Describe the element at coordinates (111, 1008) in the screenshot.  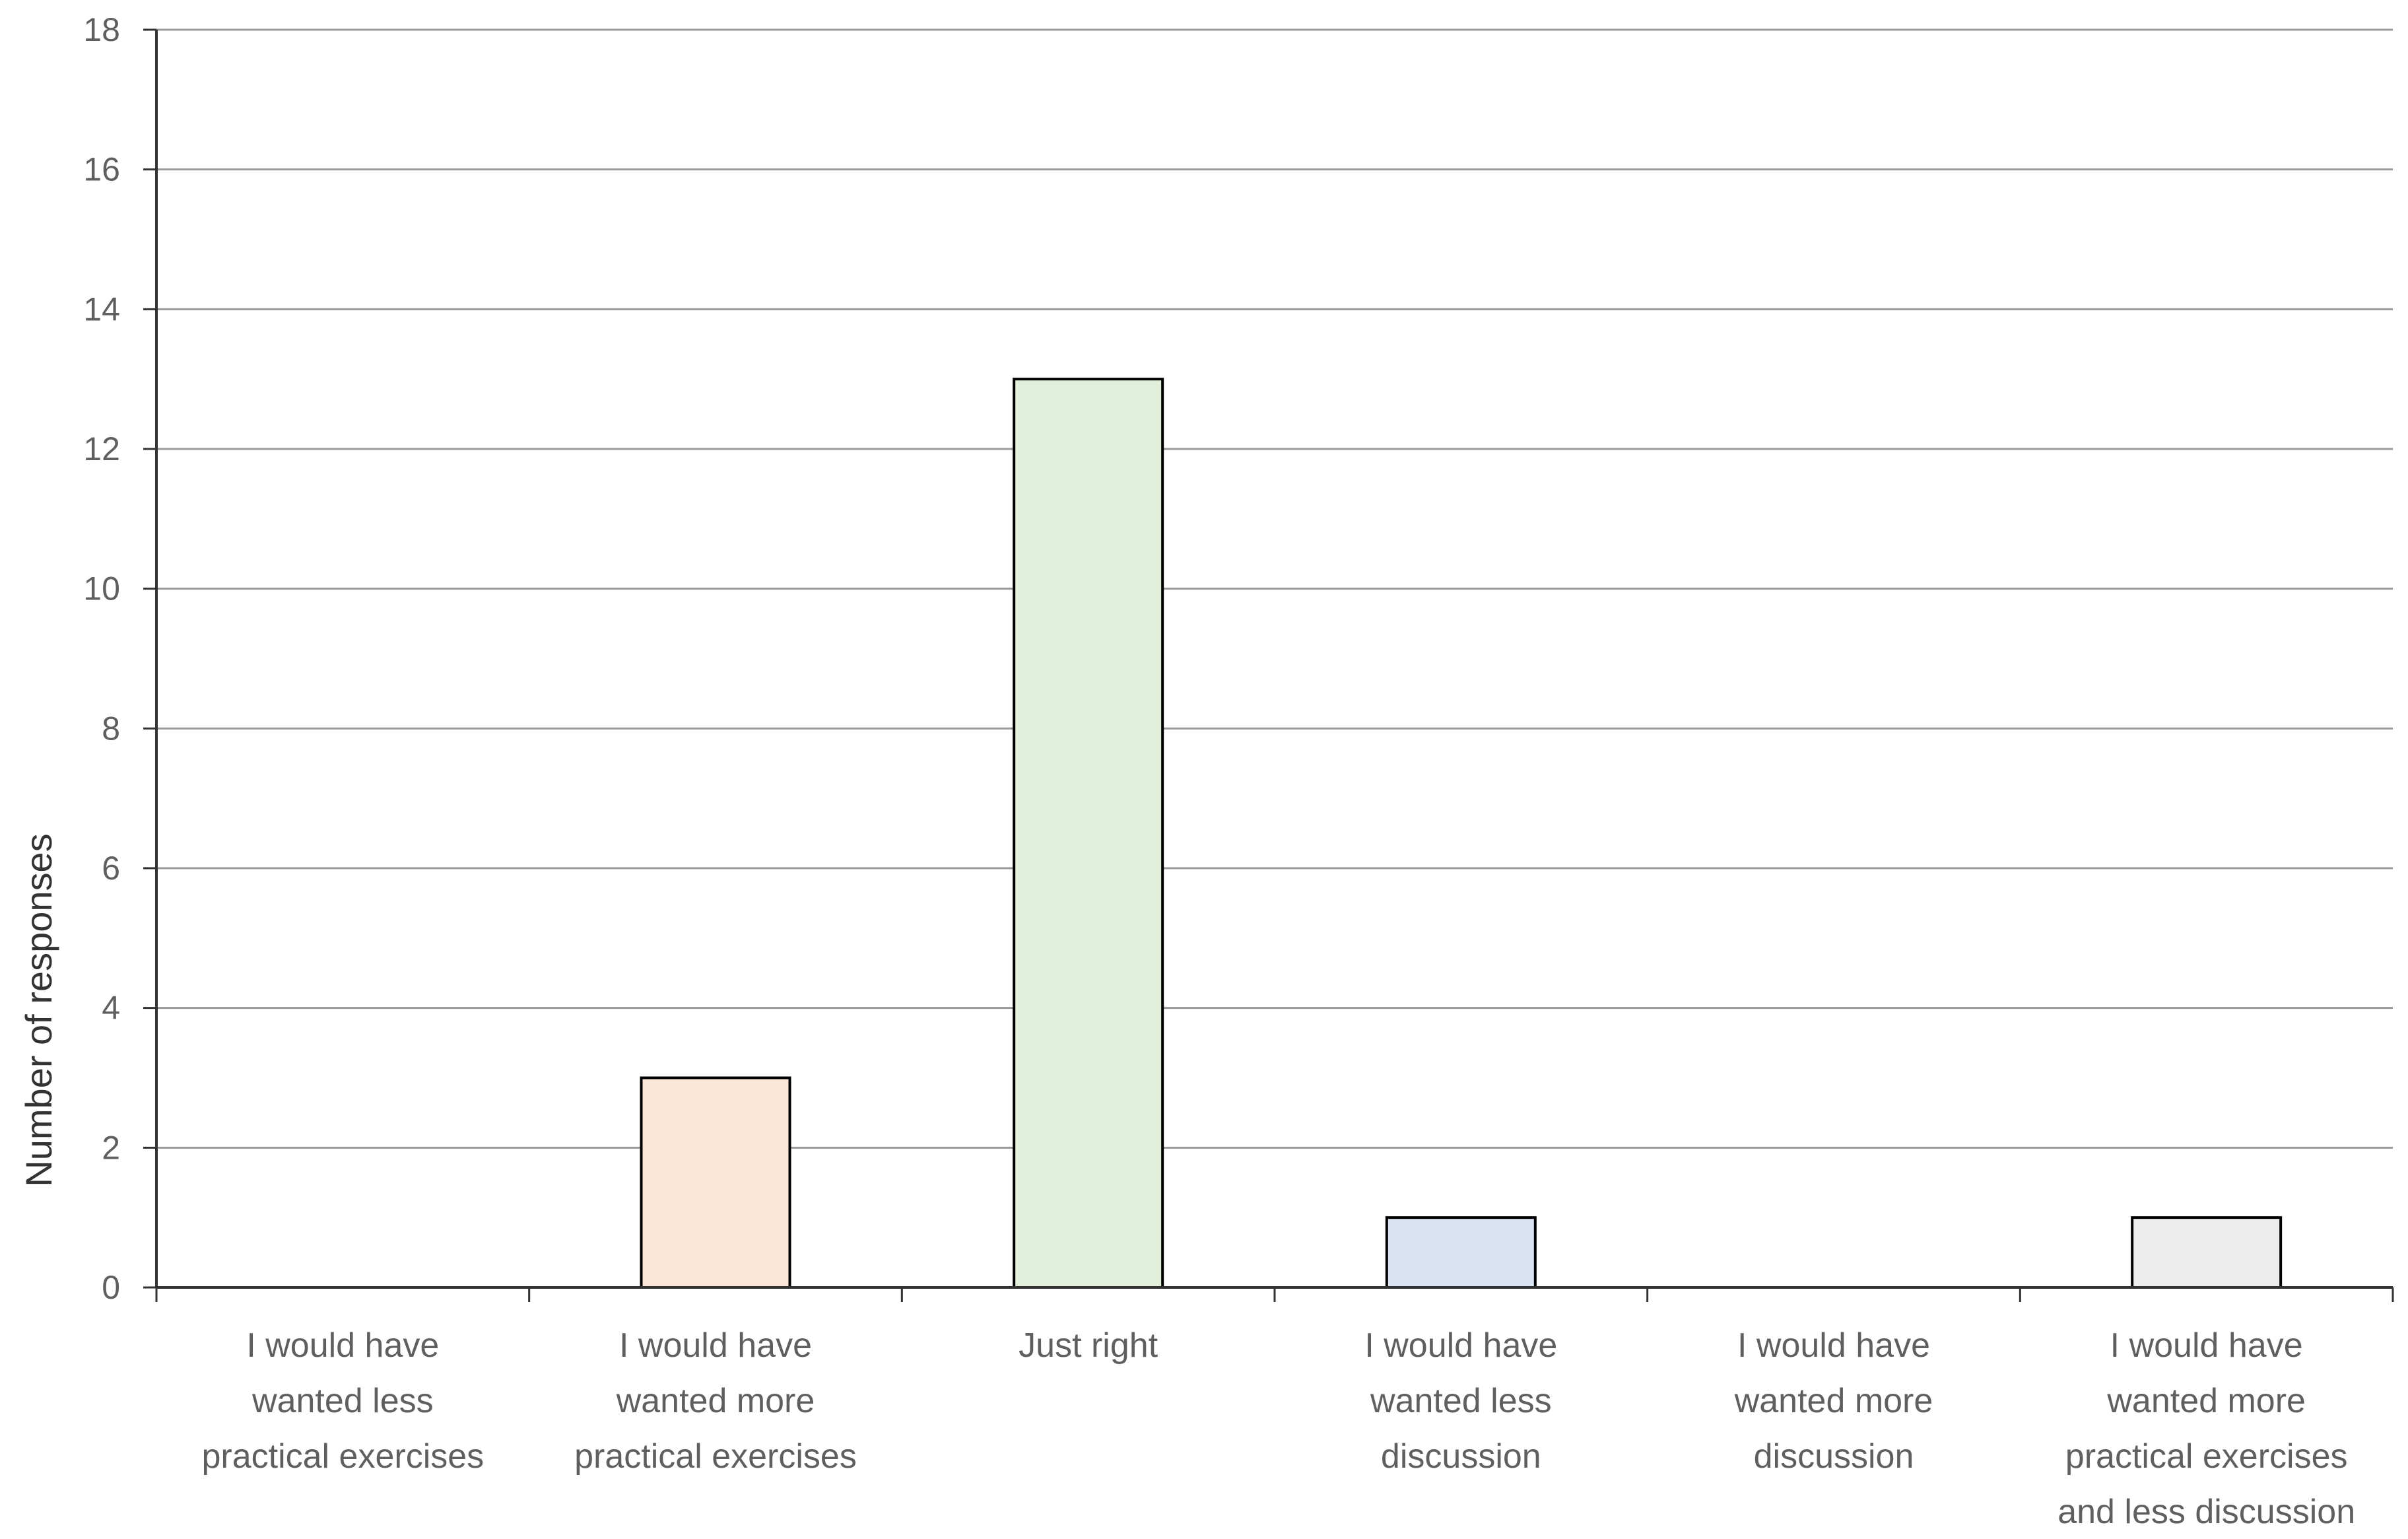
I see `y-tick-label: 4` at that location.